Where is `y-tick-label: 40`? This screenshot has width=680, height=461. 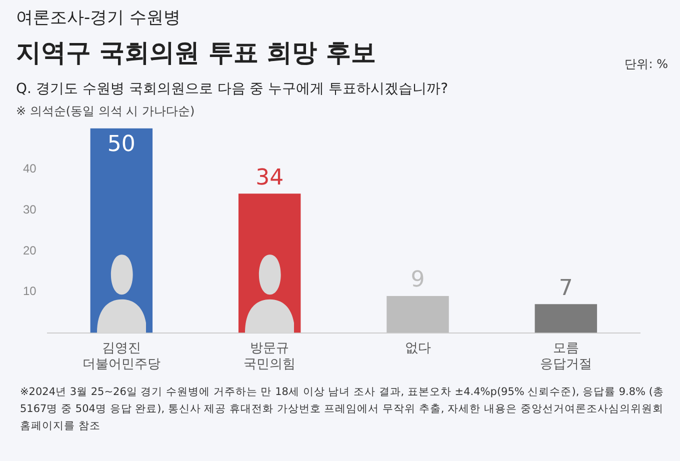
y-tick-label: 40 is located at coordinates (29, 168).